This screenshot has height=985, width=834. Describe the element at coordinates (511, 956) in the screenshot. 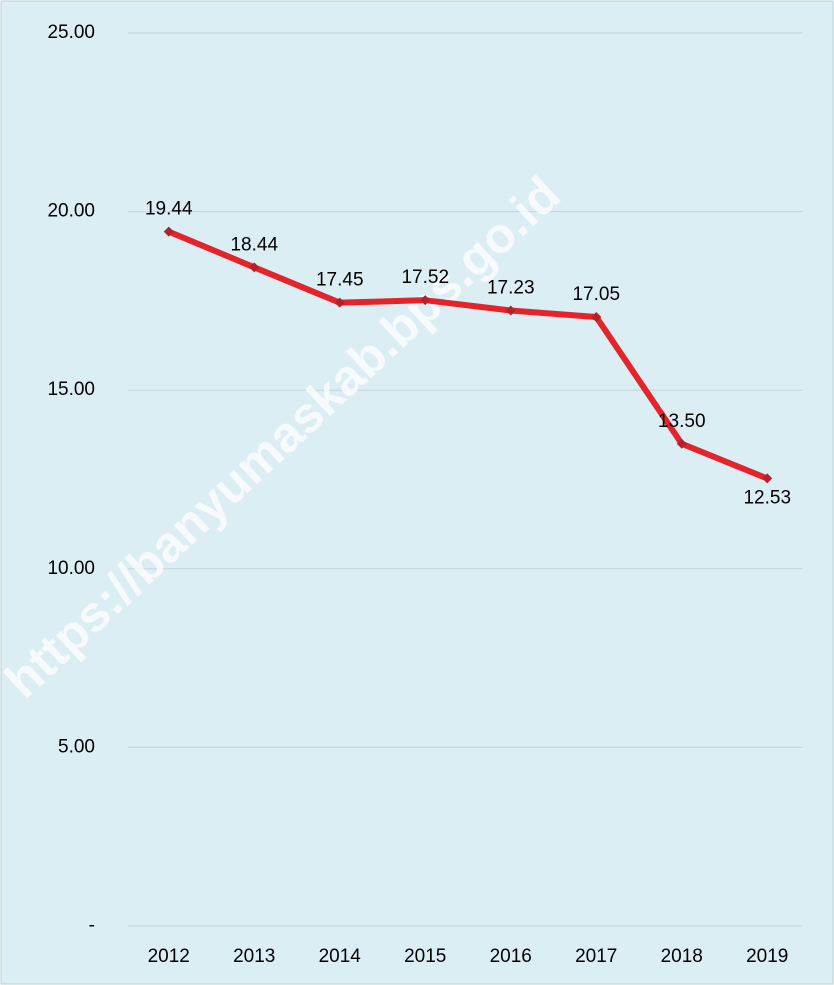

I see `x-tick-label: 2016` at that location.